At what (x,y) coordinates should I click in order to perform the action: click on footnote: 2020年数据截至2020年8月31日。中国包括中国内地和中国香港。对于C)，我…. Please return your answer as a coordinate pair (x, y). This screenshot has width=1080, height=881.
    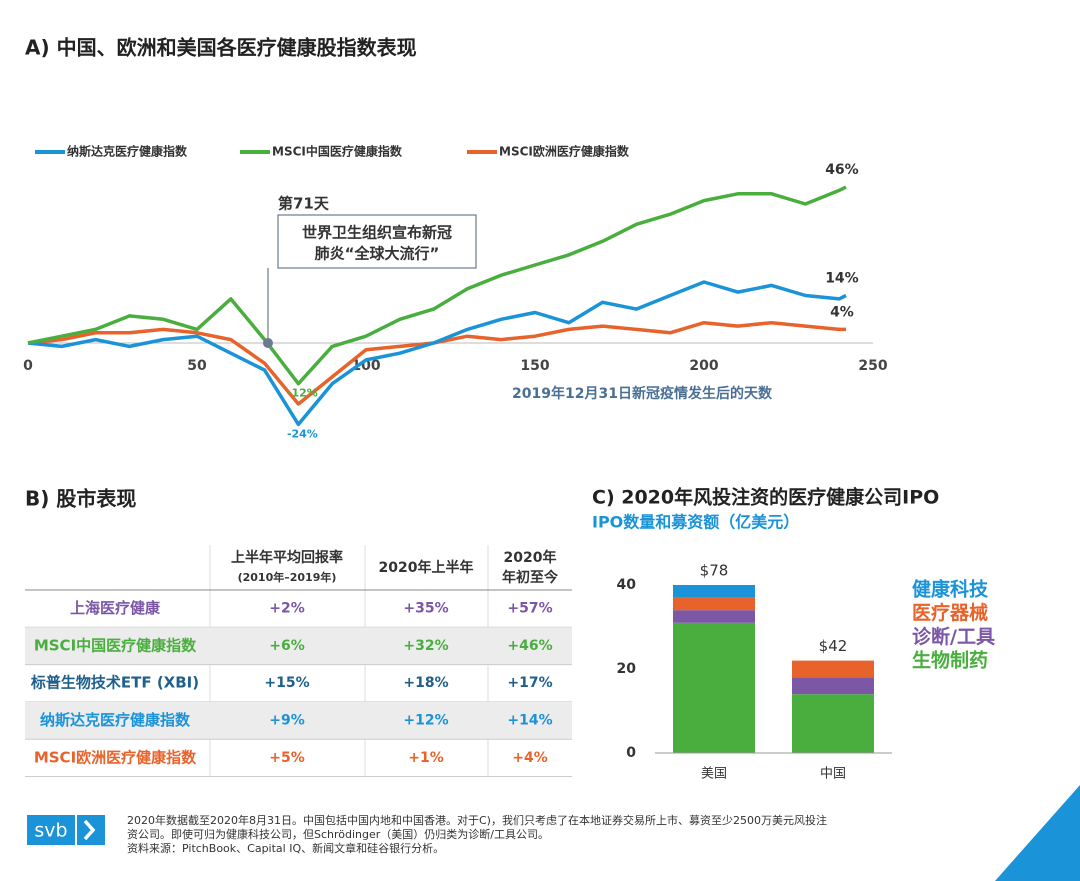
    Looking at the image, I should click on (477, 820).